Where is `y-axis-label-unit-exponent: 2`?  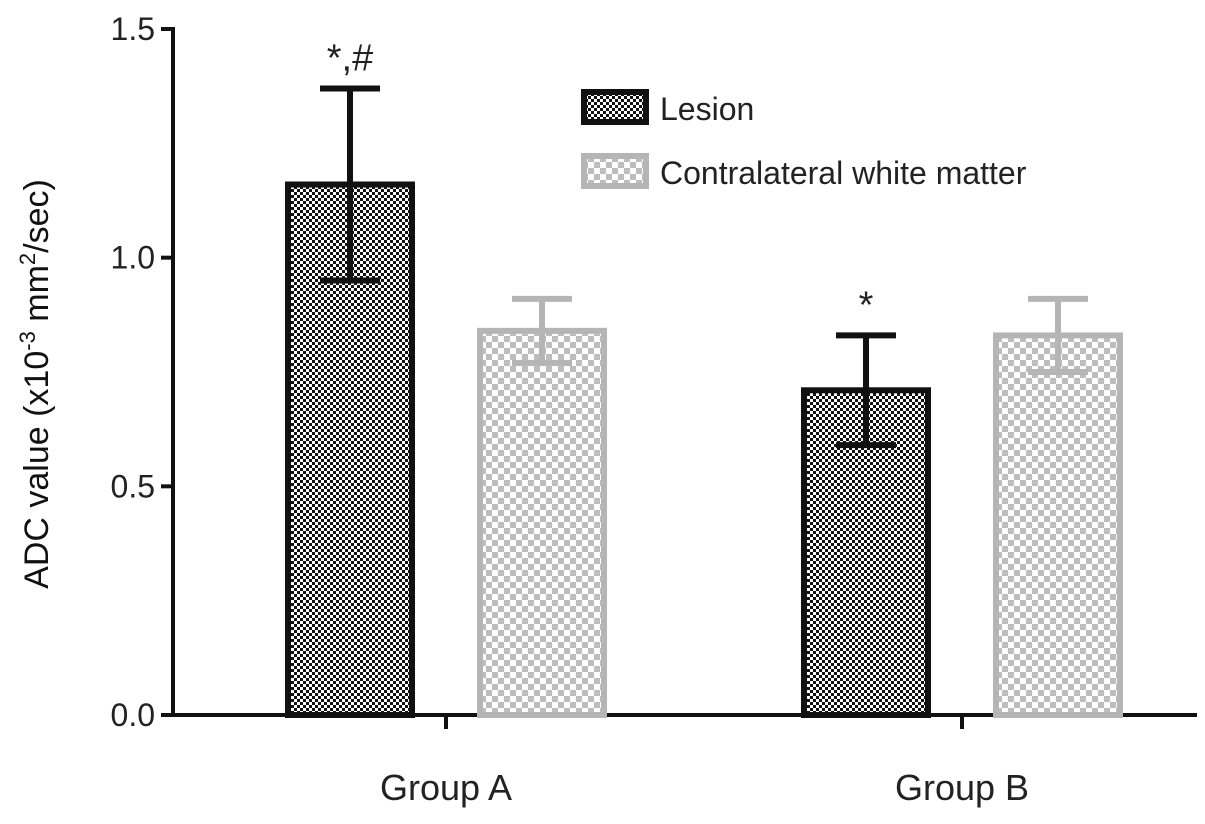
y-axis-label-unit-exponent: 2 is located at coordinates (27, 259).